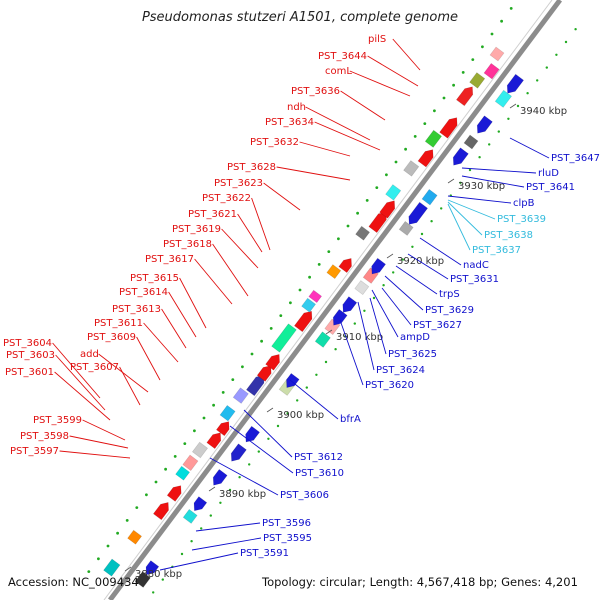 This screenshot has width=600, height=600. What do you see at coordinates (238, 183) in the screenshot?
I see `label-pst-3623: PST_3623` at bounding box center [238, 183].